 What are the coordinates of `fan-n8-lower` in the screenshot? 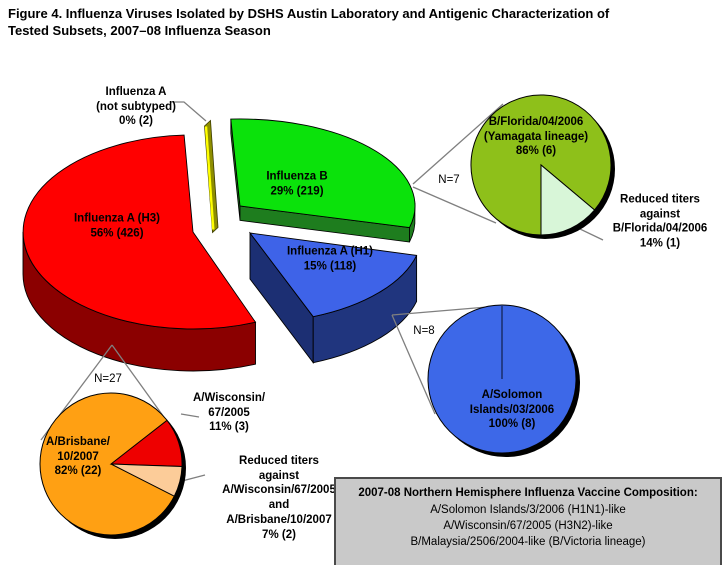 It's located at (413, 364).